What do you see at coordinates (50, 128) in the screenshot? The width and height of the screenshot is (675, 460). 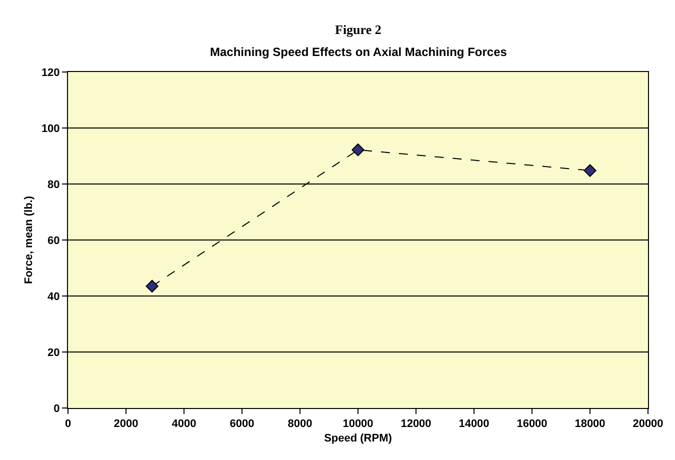 I see `y-tick-label: 100` at bounding box center [50, 128].